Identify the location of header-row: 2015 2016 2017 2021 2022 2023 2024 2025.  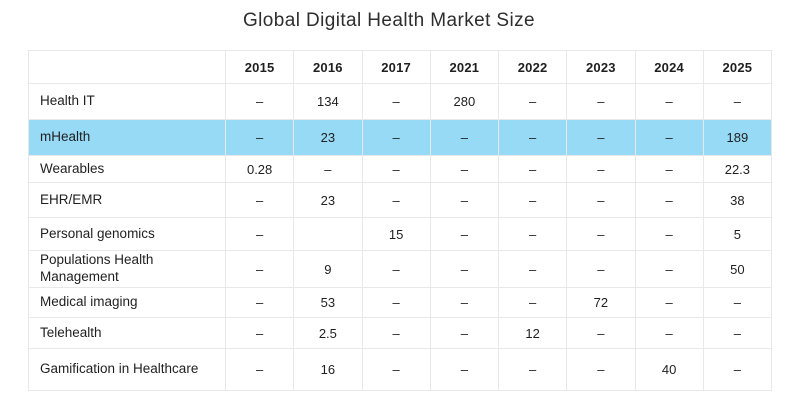
(400, 67).